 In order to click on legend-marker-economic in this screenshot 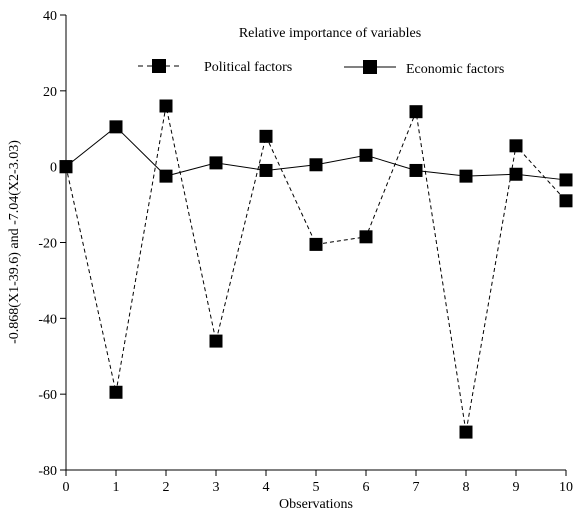, I will do `click(370, 67)`.